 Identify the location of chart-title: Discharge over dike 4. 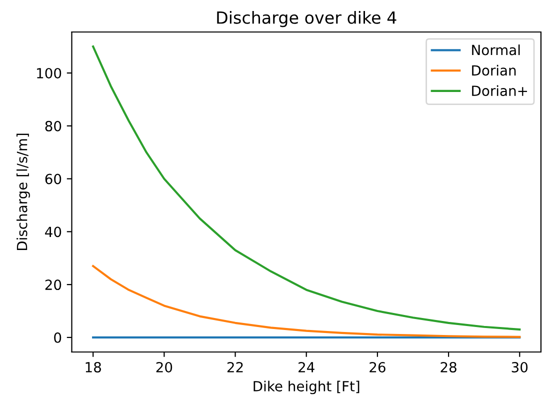
(306, 19).